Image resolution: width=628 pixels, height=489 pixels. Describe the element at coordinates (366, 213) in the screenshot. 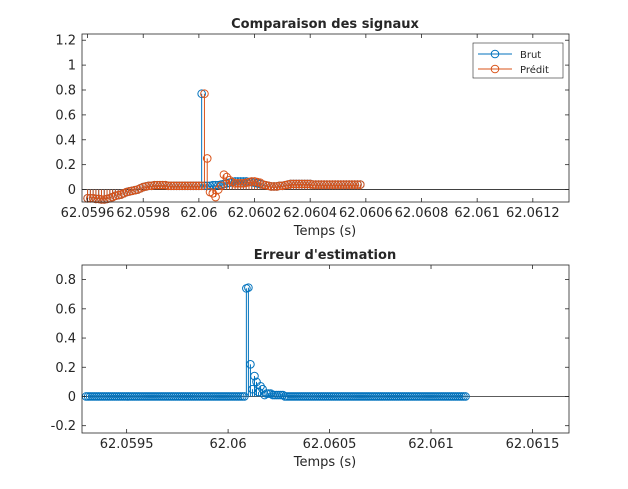

I see `x-tick-label: 62.0606` at that location.